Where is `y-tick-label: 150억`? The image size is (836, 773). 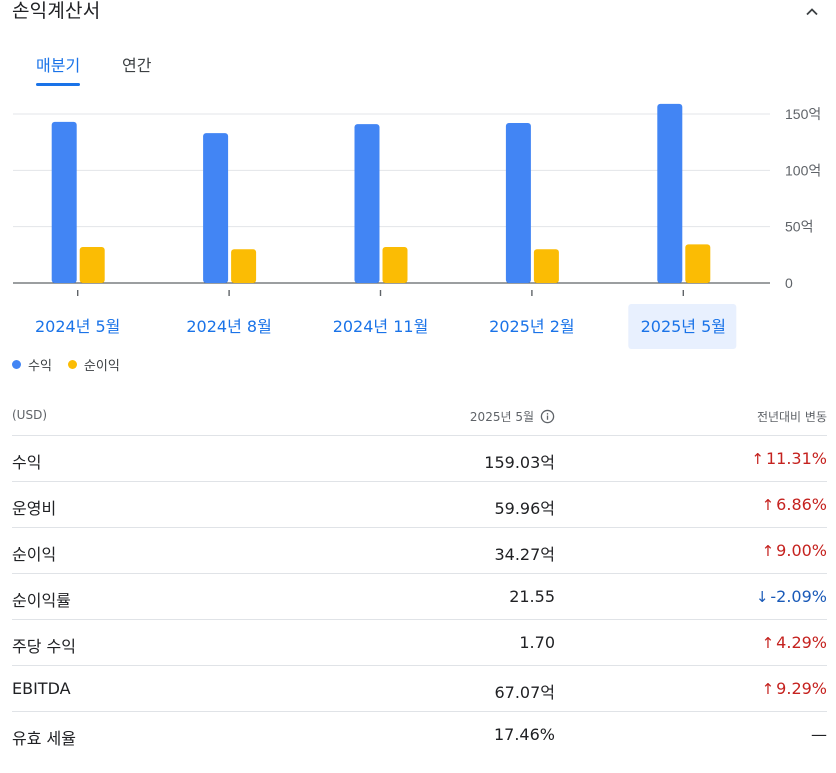
y-tick-label: 150억 is located at coordinates (803, 114).